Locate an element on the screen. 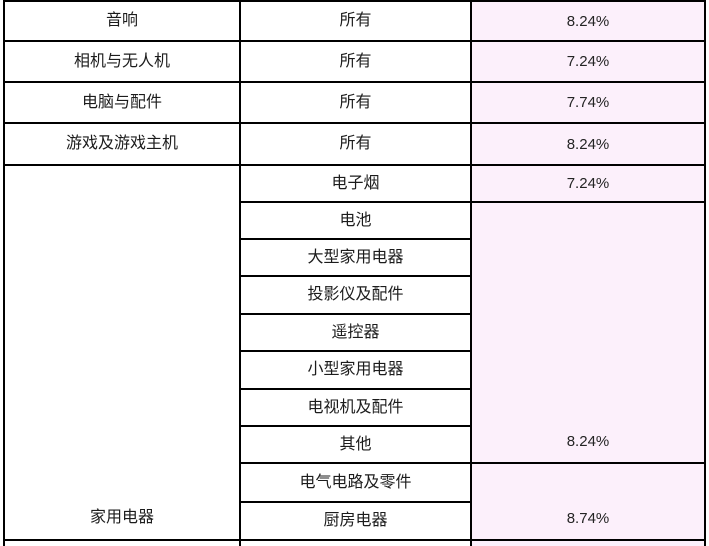 Image resolution: width=709 pixels, height=546 pixels. rate-cell-merged: 8.74% is located at coordinates (588, 501).